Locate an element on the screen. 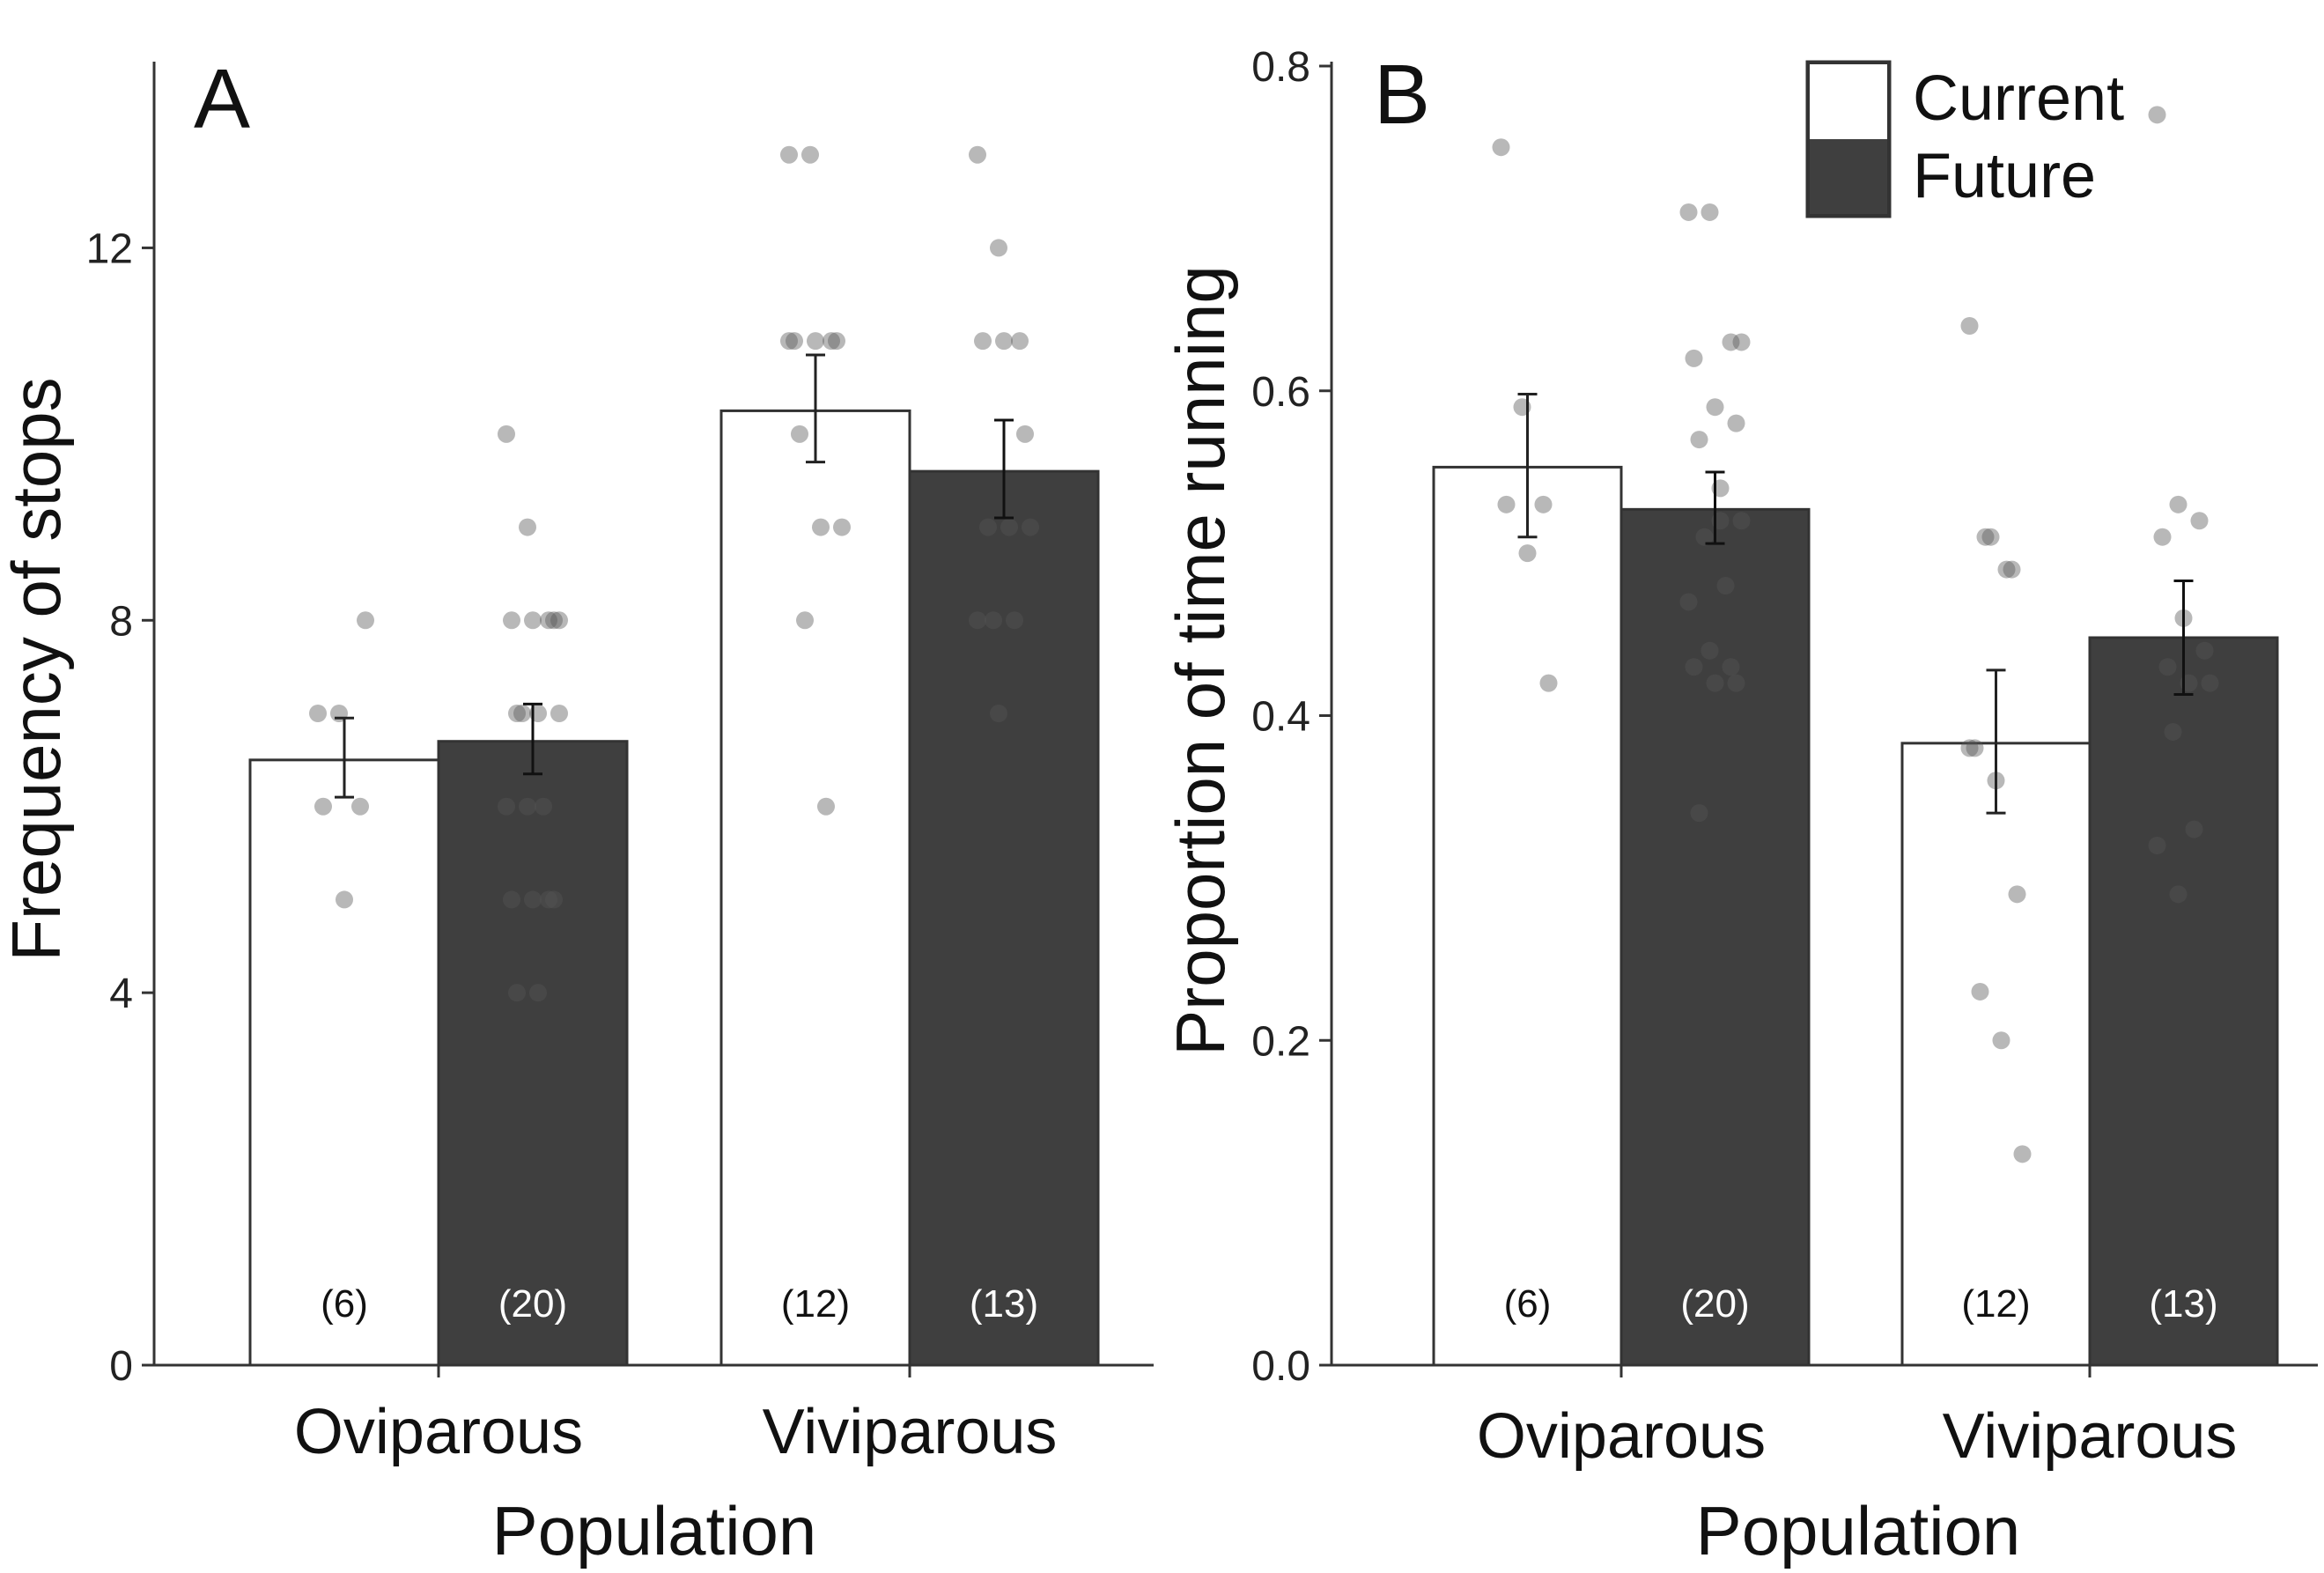 Image resolution: width=2324 pixels, height=1573 pixels. panel-letter: B is located at coordinates (1402, 95).